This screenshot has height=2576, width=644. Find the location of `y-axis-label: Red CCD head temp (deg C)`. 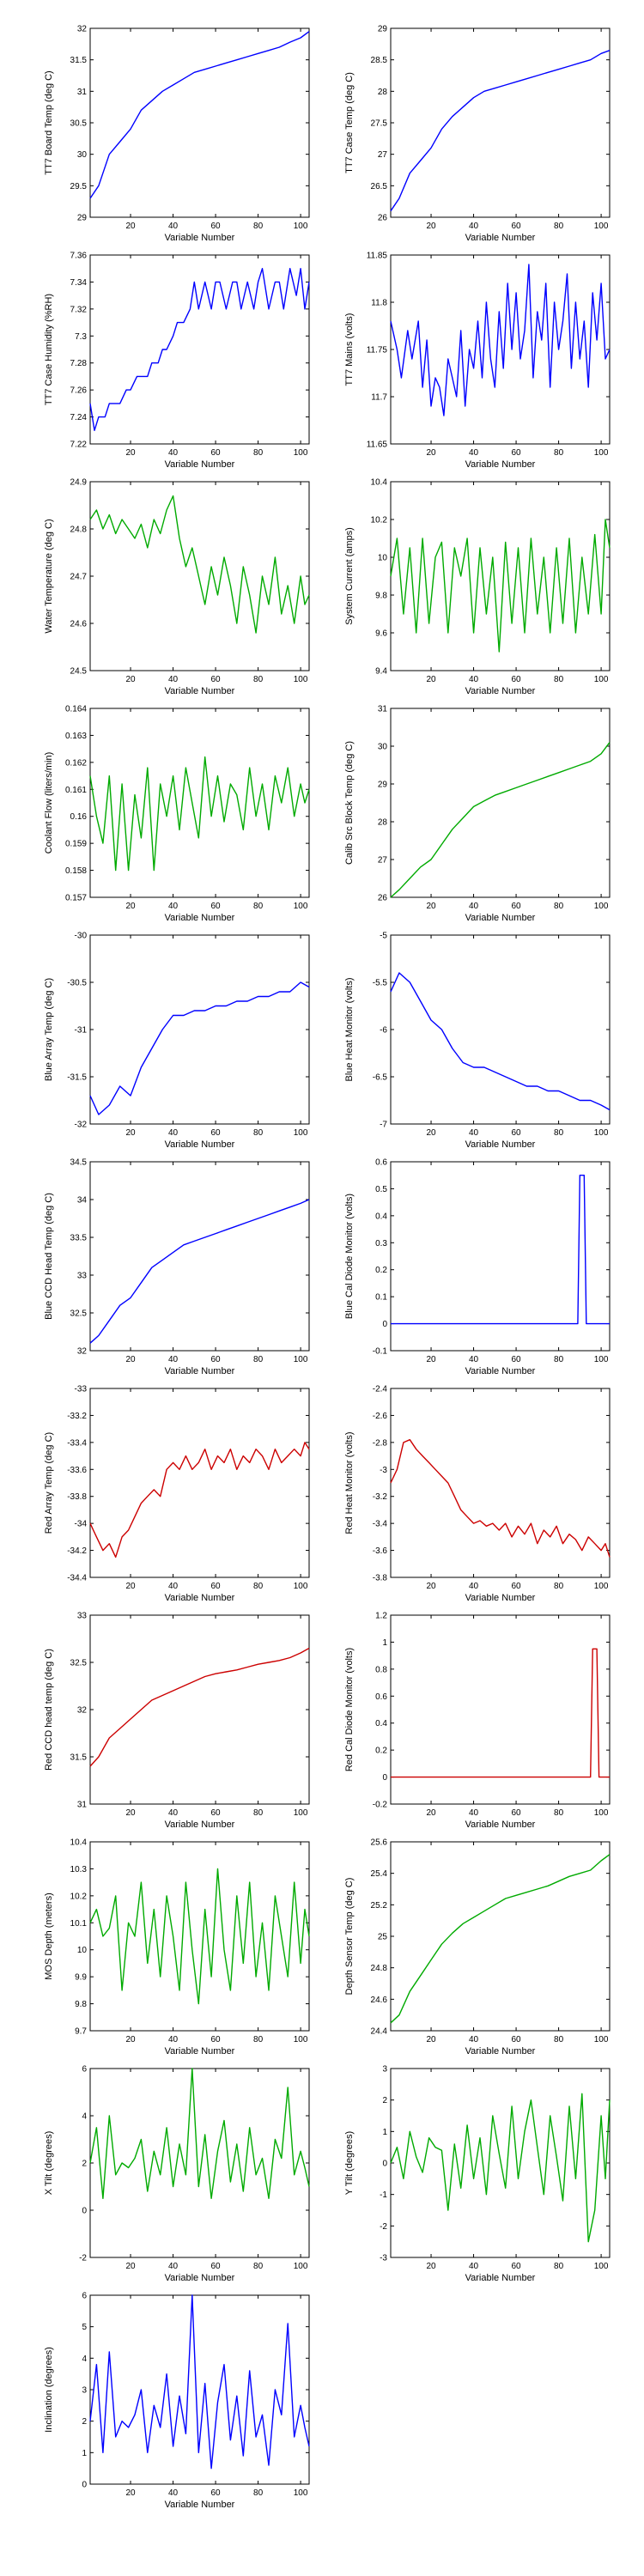

y-axis-label: Red CCD head temp (deg C) is located at coordinates (49, 1710).